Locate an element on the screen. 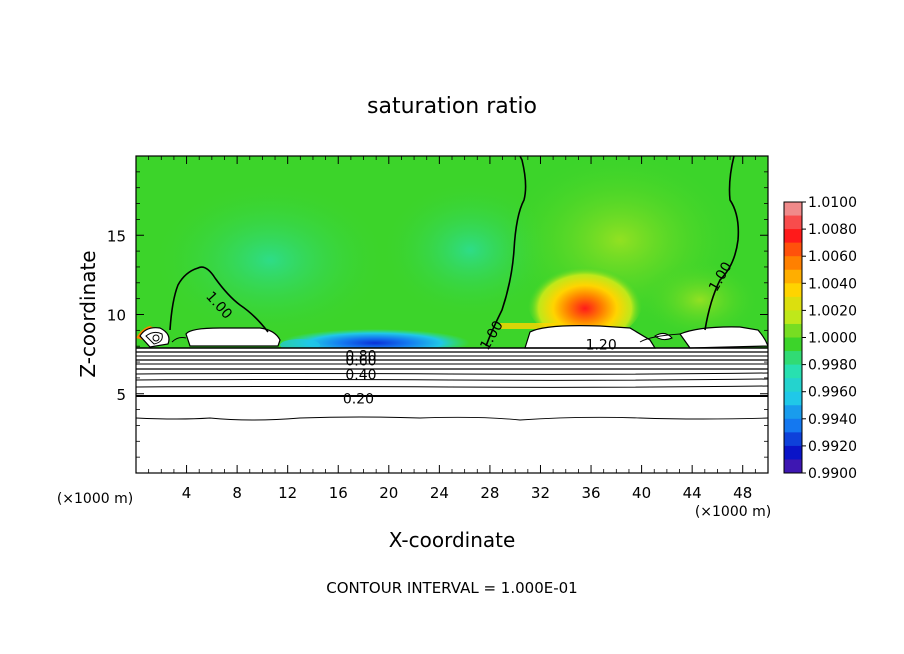 This screenshot has height=654, width=904. colorbar-tick-label: 1.0100 is located at coordinates (832, 203).